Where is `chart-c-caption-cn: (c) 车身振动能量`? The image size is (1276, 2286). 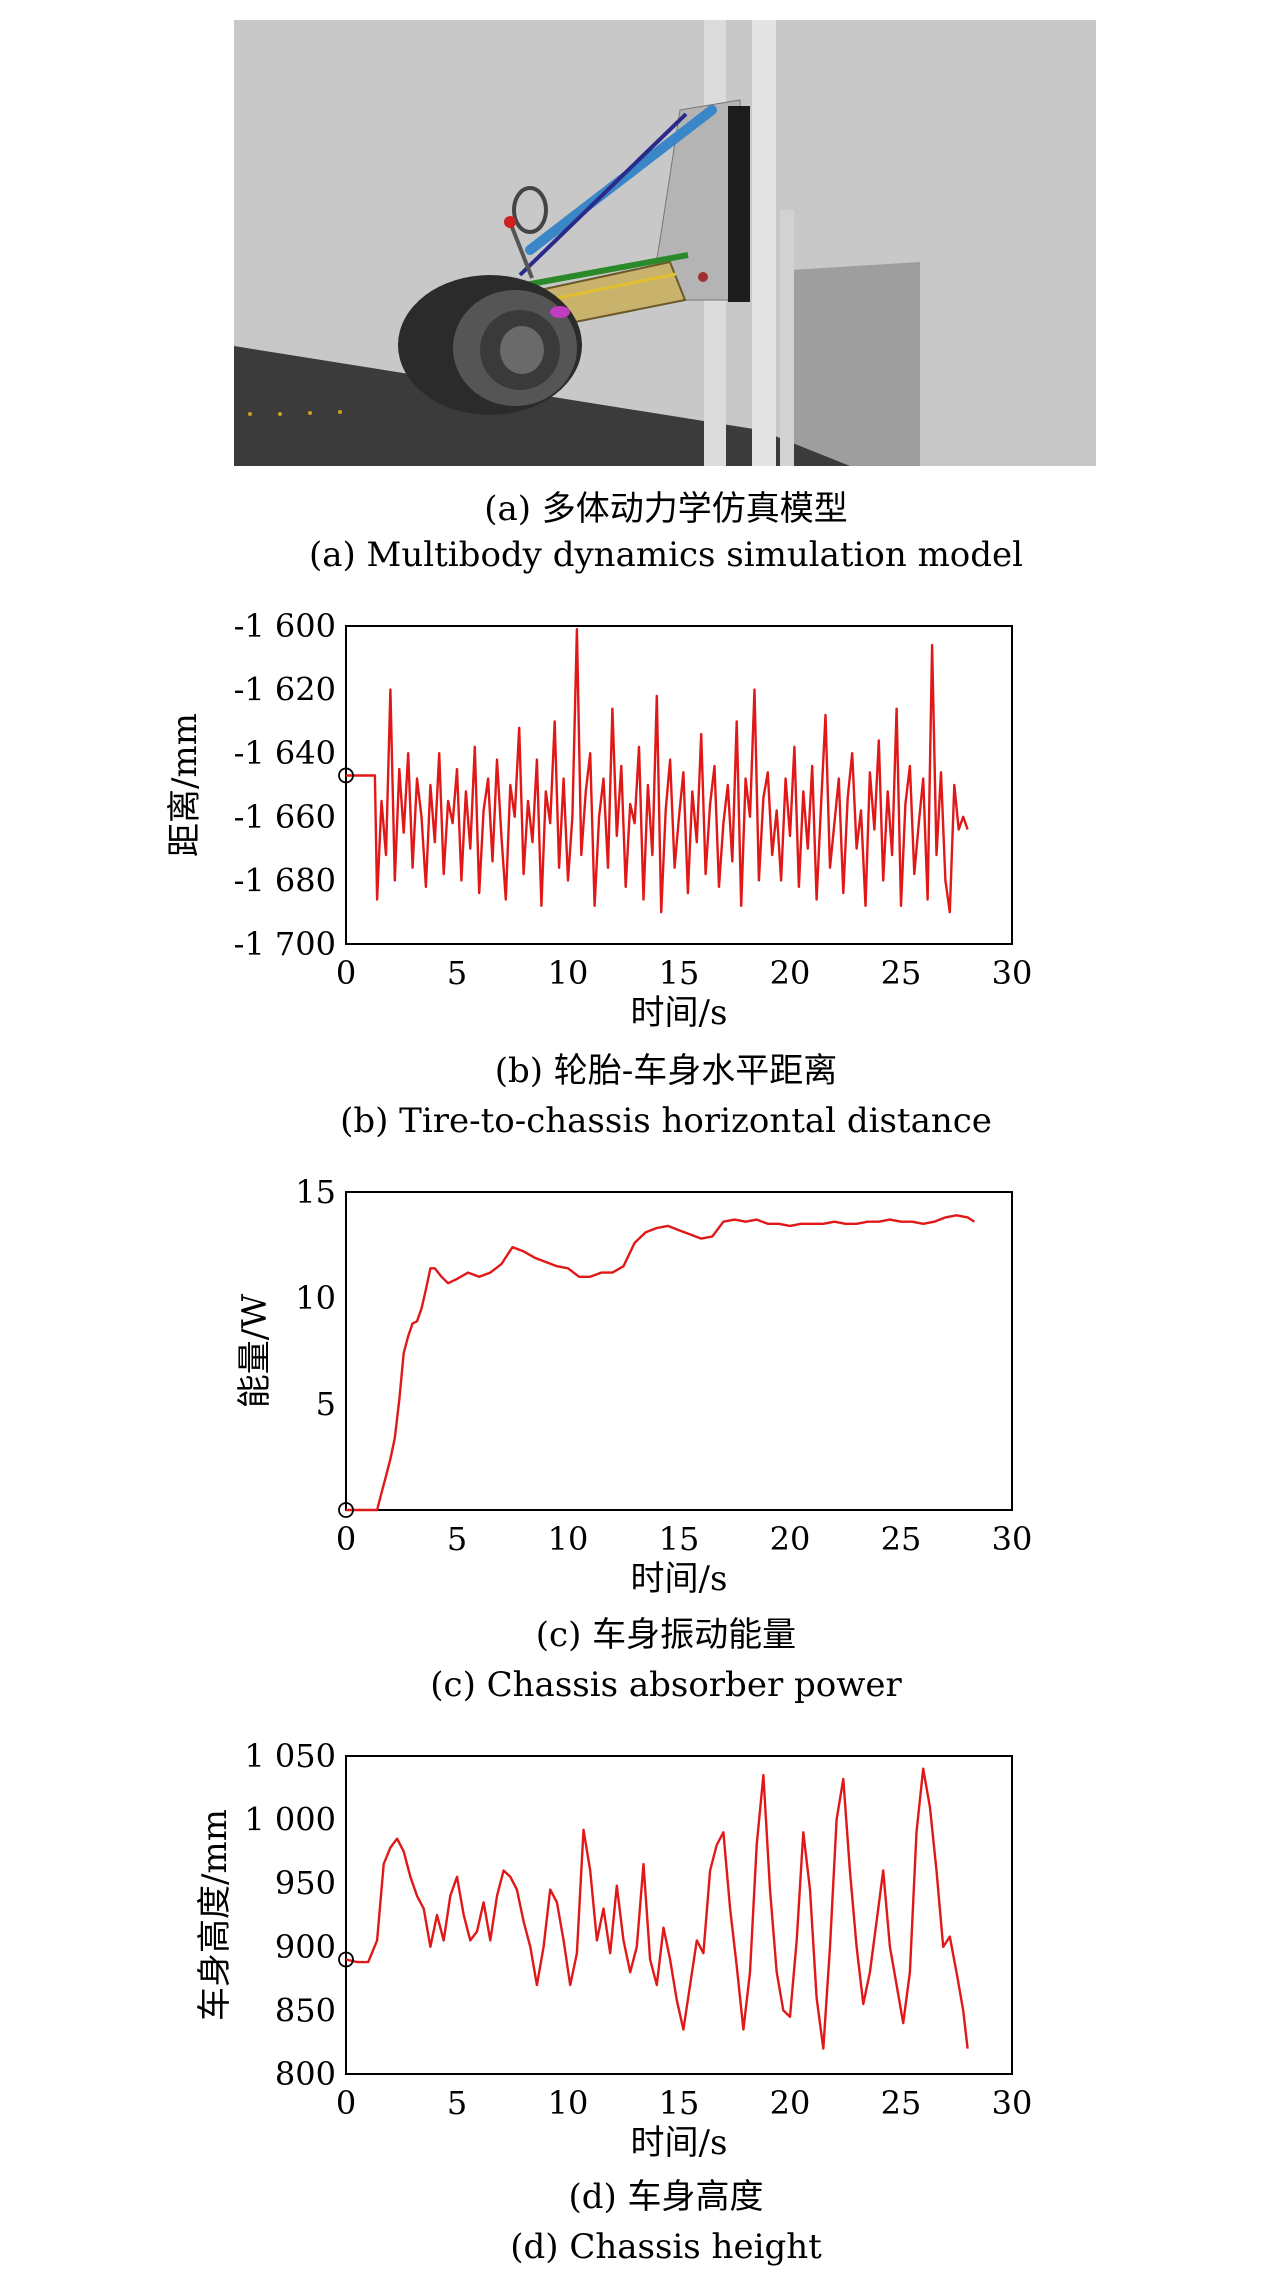
chart-c-caption-cn: (c) 车身振动能量 is located at coordinates (666, 1635).